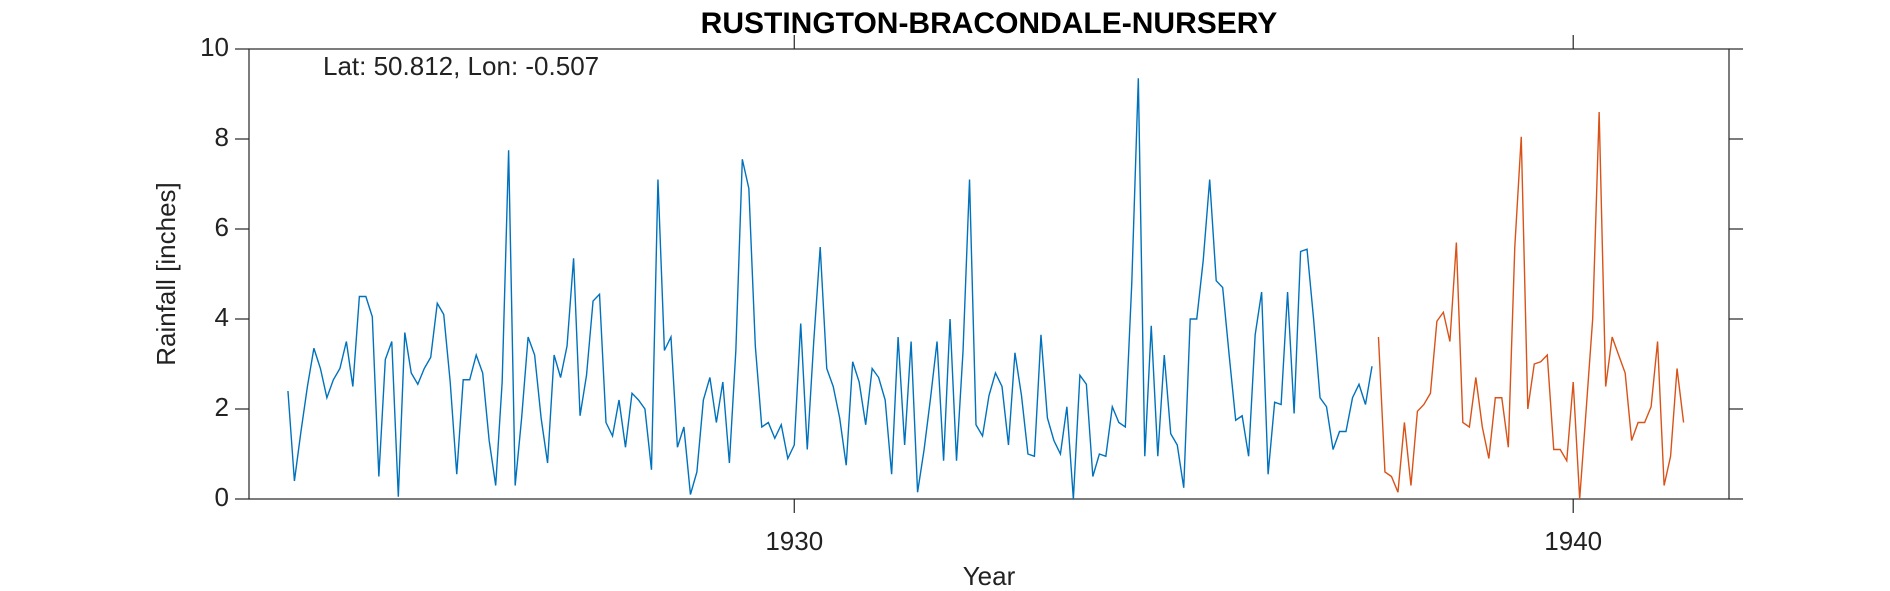 Image resolution: width=1890 pixels, height=591 pixels. I want to click on data-line, so click(1531, 305).